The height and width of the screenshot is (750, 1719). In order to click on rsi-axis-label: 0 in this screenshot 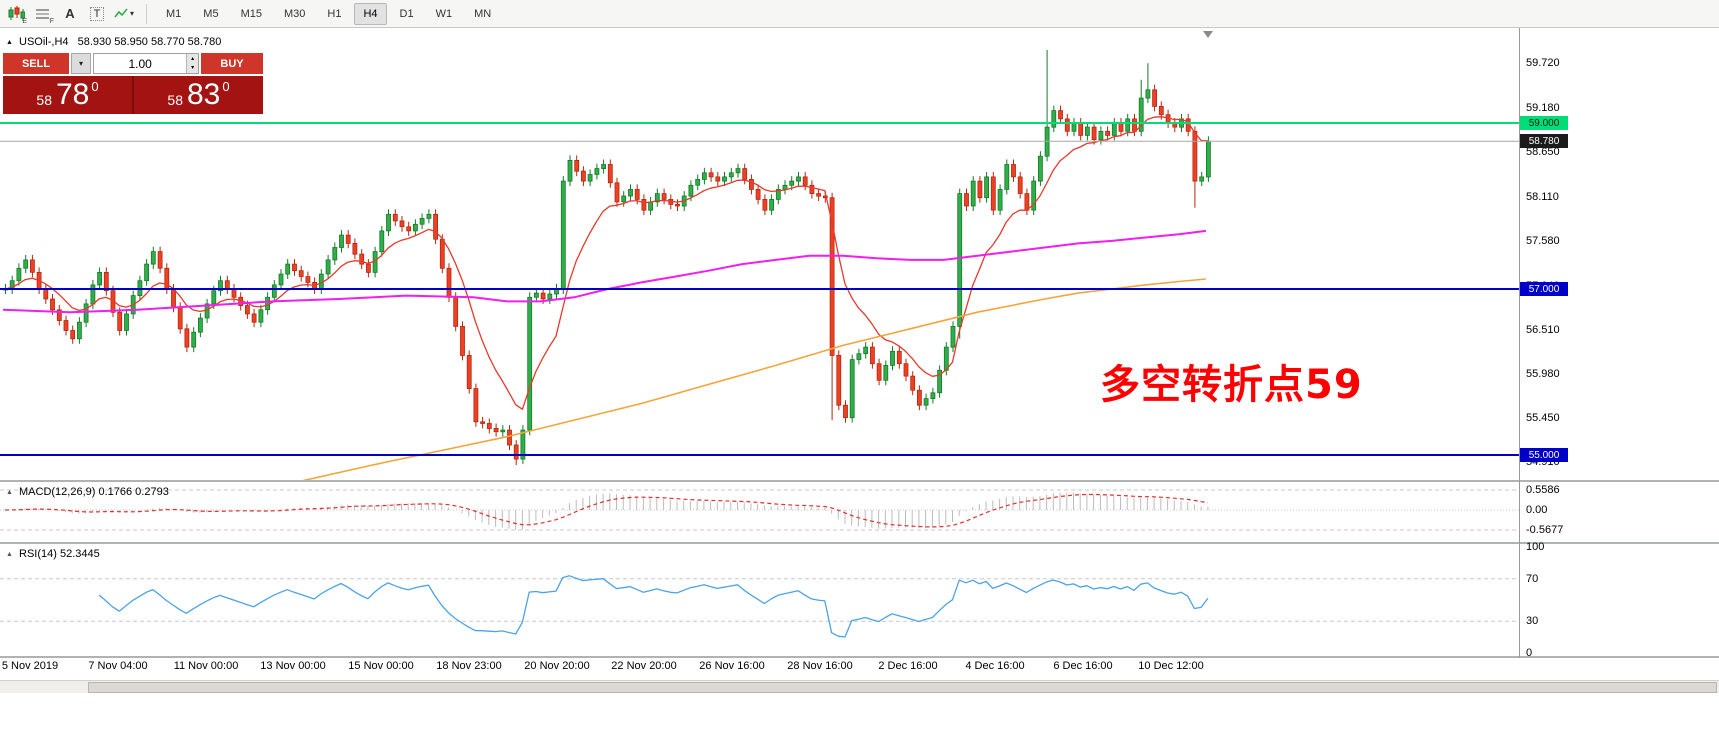, I will do `click(1529, 653)`.